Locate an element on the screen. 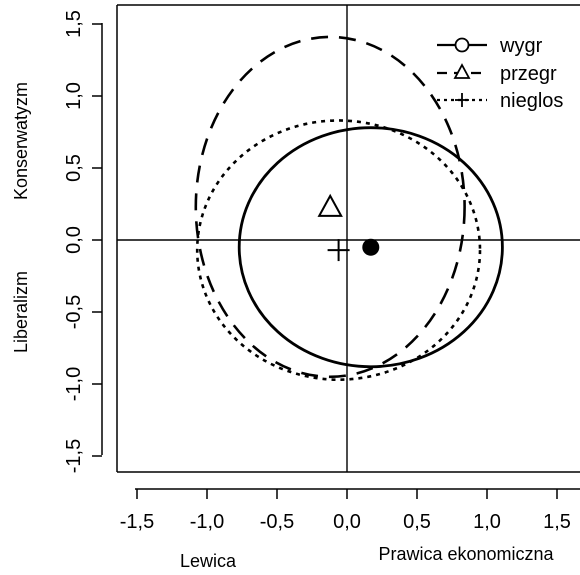  x-tick-label: 1,0 is located at coordinates (487, 522).